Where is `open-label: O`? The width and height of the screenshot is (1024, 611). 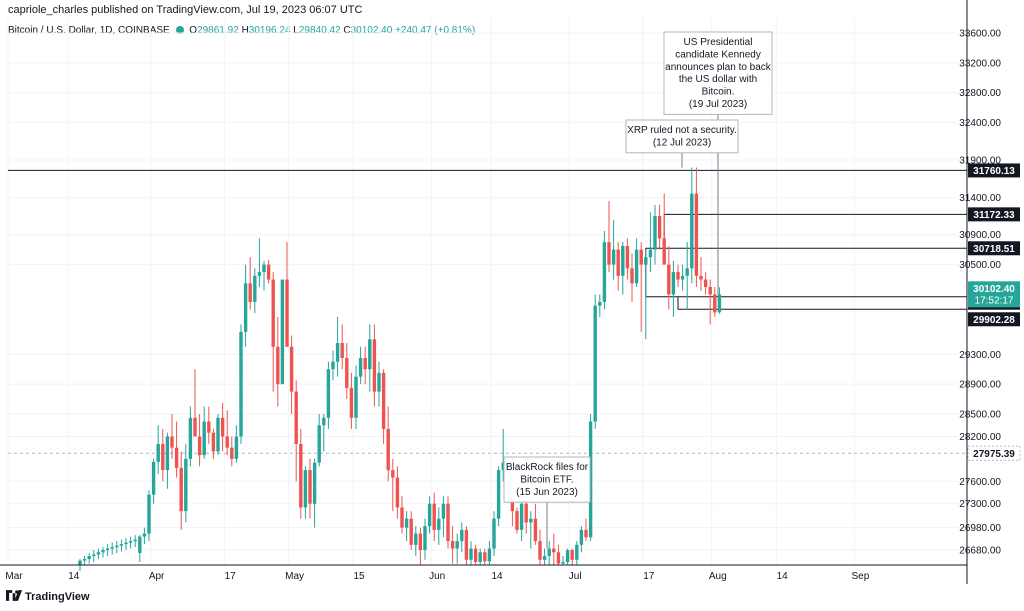 open-label: O is located at coordinates (193, 30).